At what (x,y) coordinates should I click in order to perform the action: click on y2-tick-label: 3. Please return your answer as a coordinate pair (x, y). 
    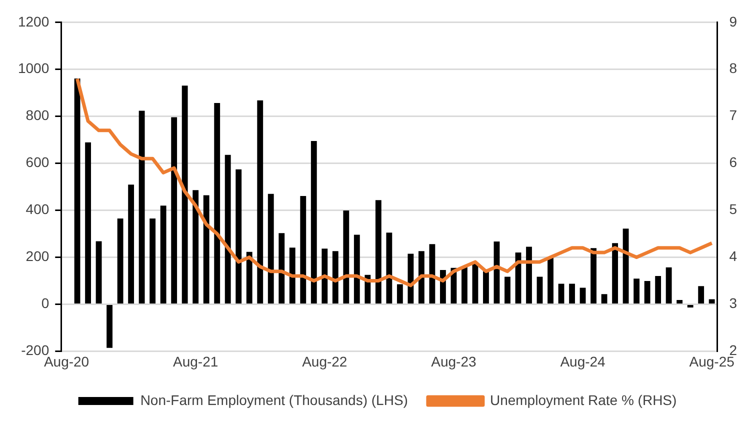
    Looking at the image, I should click on (733, 303).